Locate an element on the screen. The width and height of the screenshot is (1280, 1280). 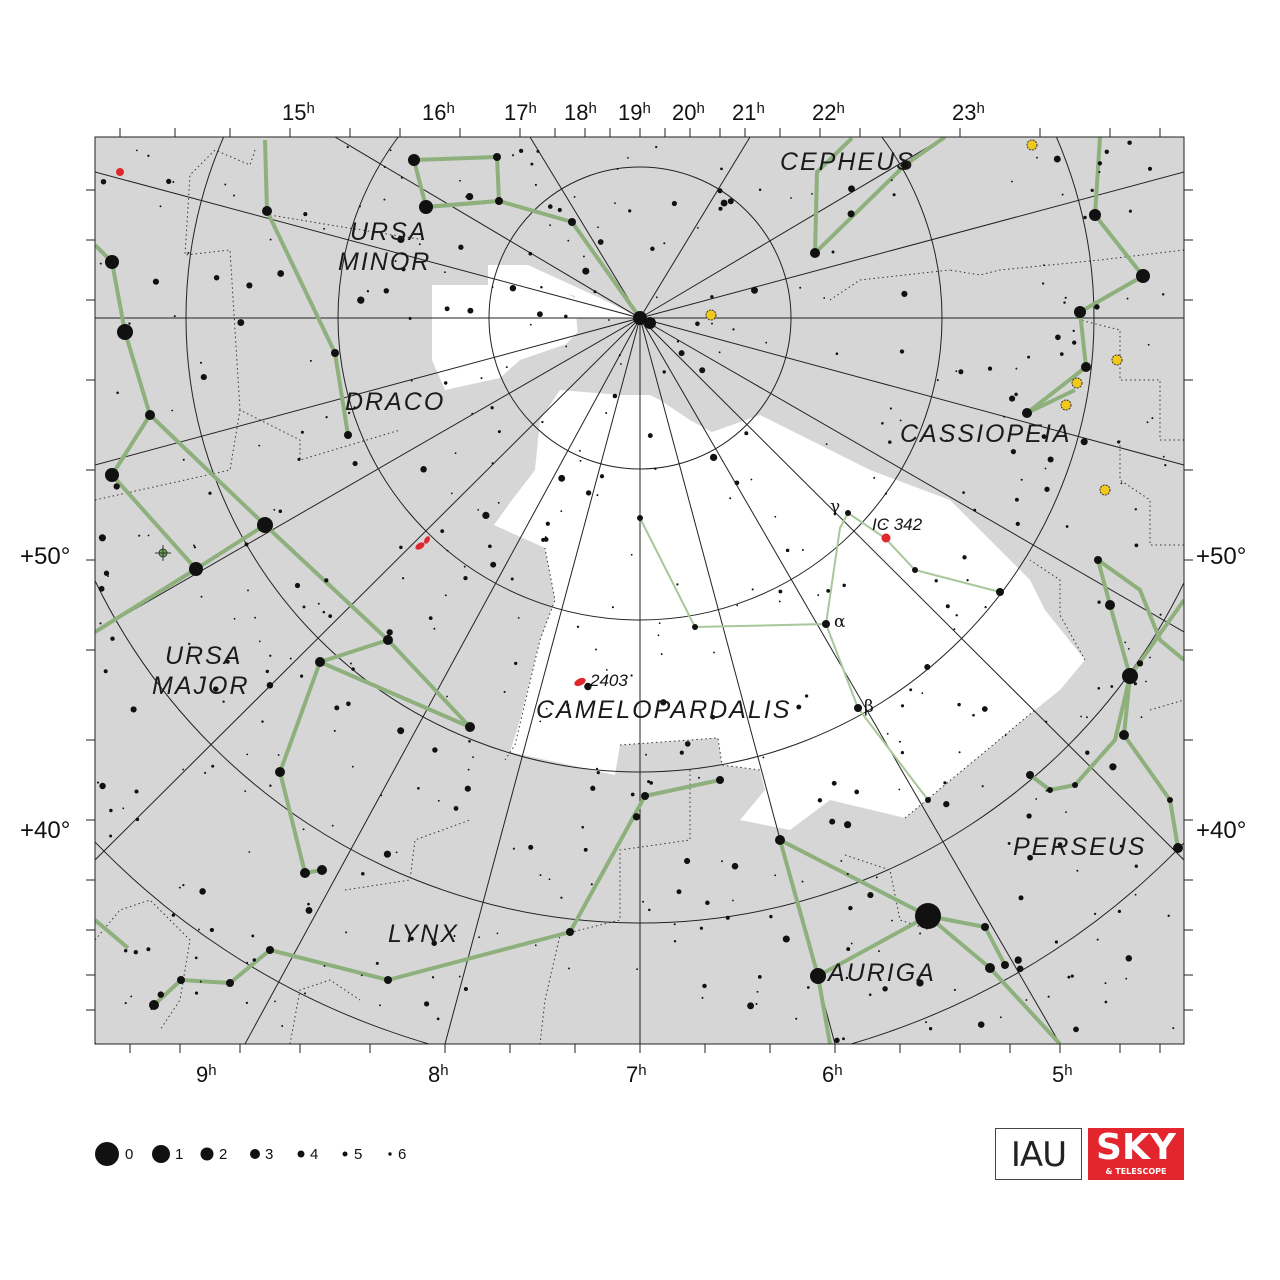
ra-label-22: 22h is located at coordinates (828, 112).